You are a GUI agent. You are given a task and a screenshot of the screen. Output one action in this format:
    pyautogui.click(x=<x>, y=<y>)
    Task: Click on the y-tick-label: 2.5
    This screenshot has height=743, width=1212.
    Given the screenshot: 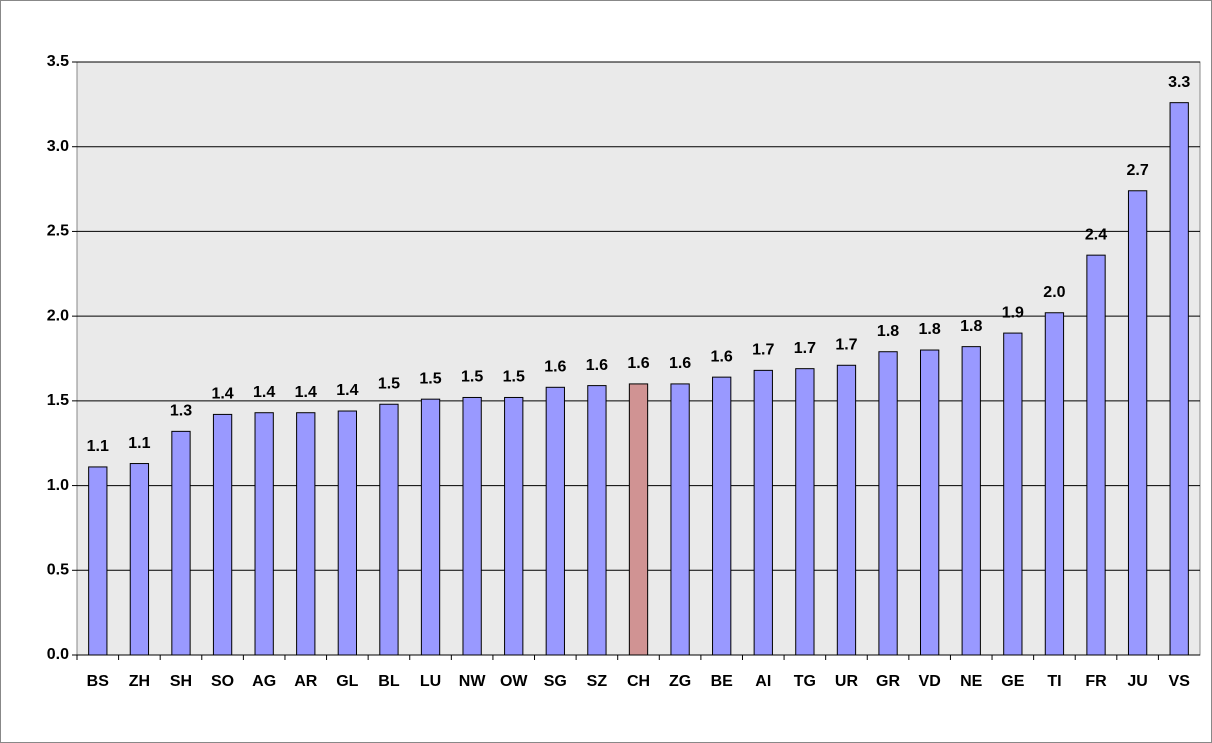 What is the action you would take?
    pyautogui.click(x=58, y=231)
    